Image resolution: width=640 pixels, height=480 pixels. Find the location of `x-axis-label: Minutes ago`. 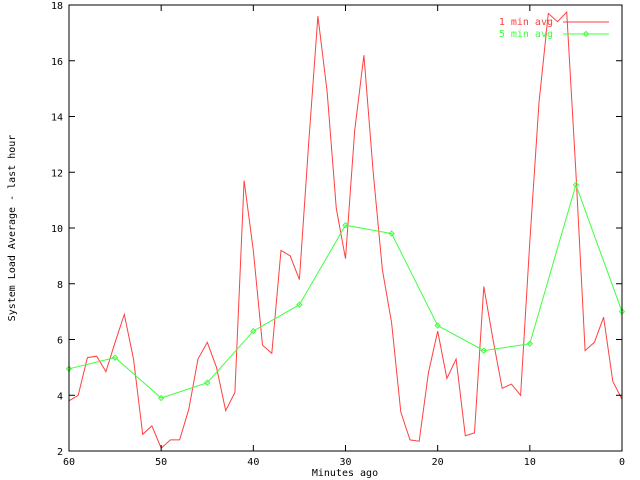

x-axis-label: Minutes ago is located at coordinates (345, 473).